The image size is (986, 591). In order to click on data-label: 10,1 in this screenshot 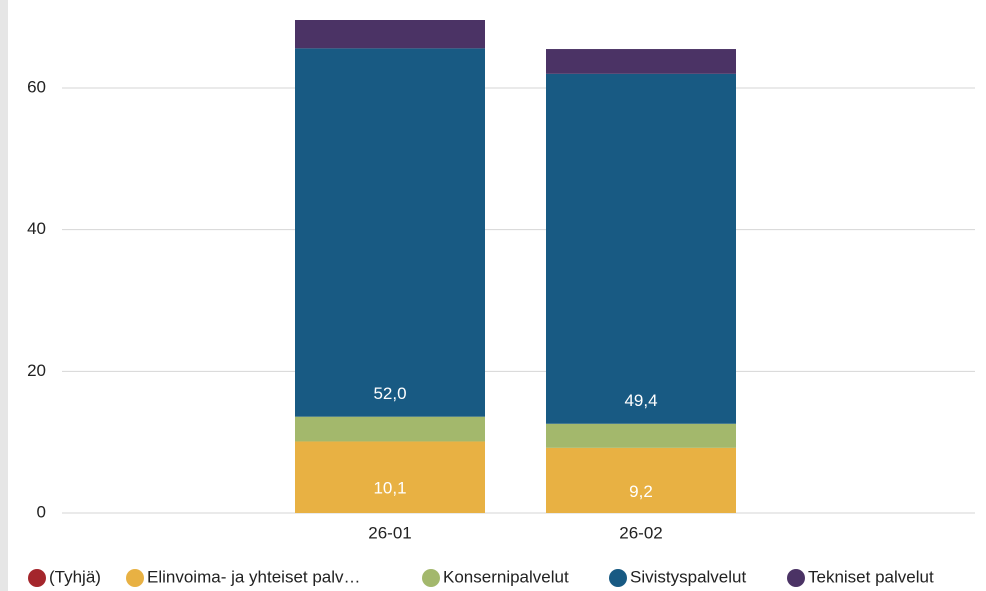, I will do `click(389, 488)`.